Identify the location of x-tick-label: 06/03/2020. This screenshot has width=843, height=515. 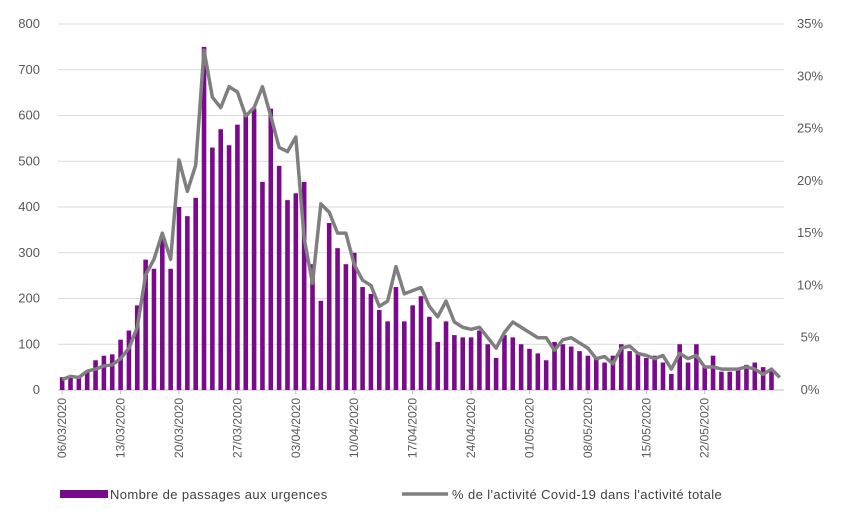
(62, 428).